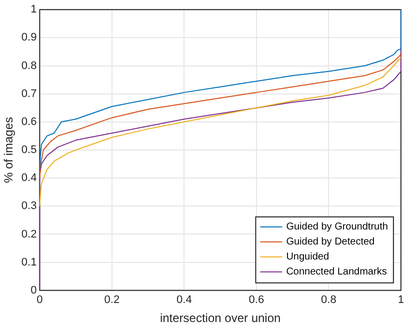  What do you see at coordinates (337, 227) in the screenshot?
I see `legend-label: Guided by Groundtruth` at bounding box center [337, 227].